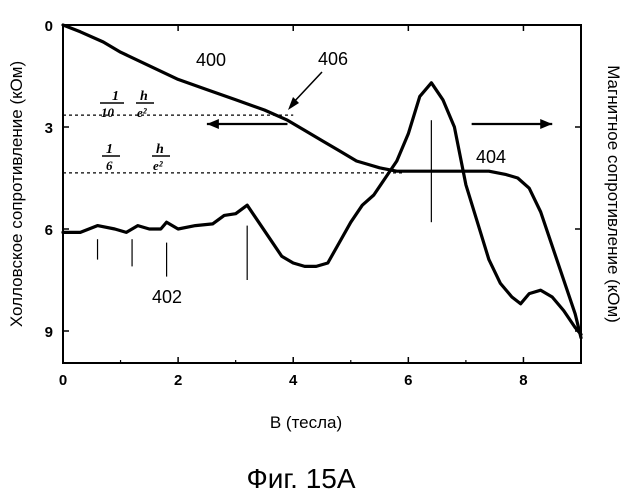 The height and width of the screenshot is (500, 628). I want to click on y-tick-label: 0, so click(49, 26).